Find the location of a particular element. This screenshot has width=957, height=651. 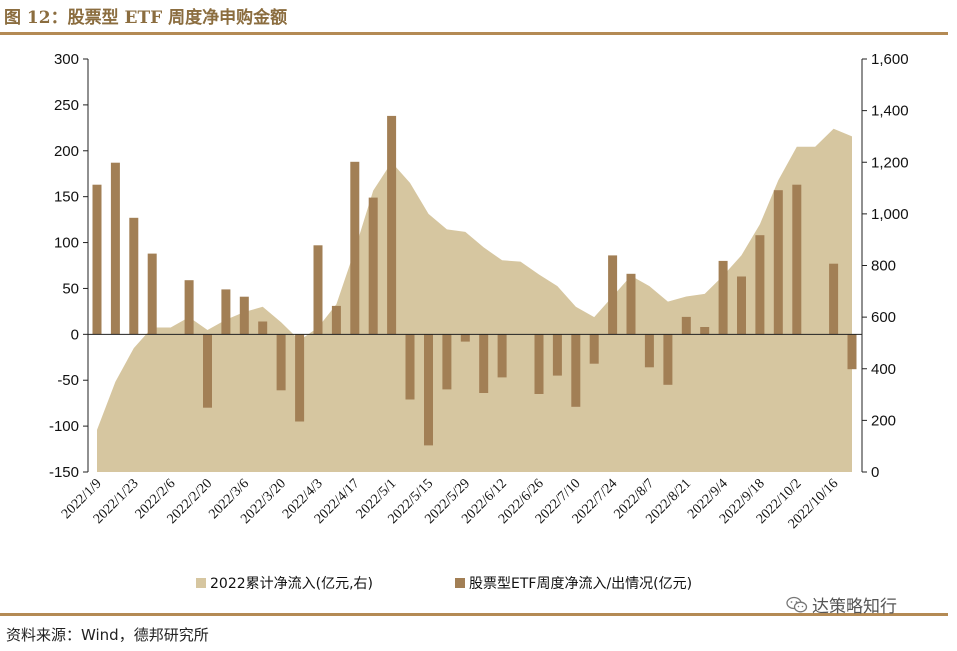

bar-2022/7/3 is located at coordinates (557, 355).